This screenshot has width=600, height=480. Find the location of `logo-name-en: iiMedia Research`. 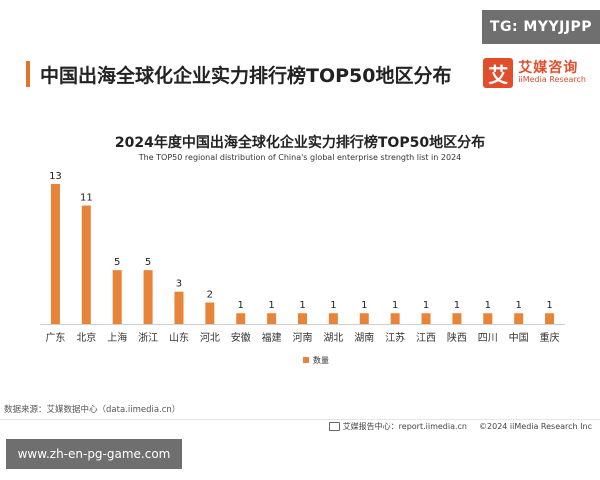

logo-name-en: iiMedia Research is located at coordinates (552, 80).